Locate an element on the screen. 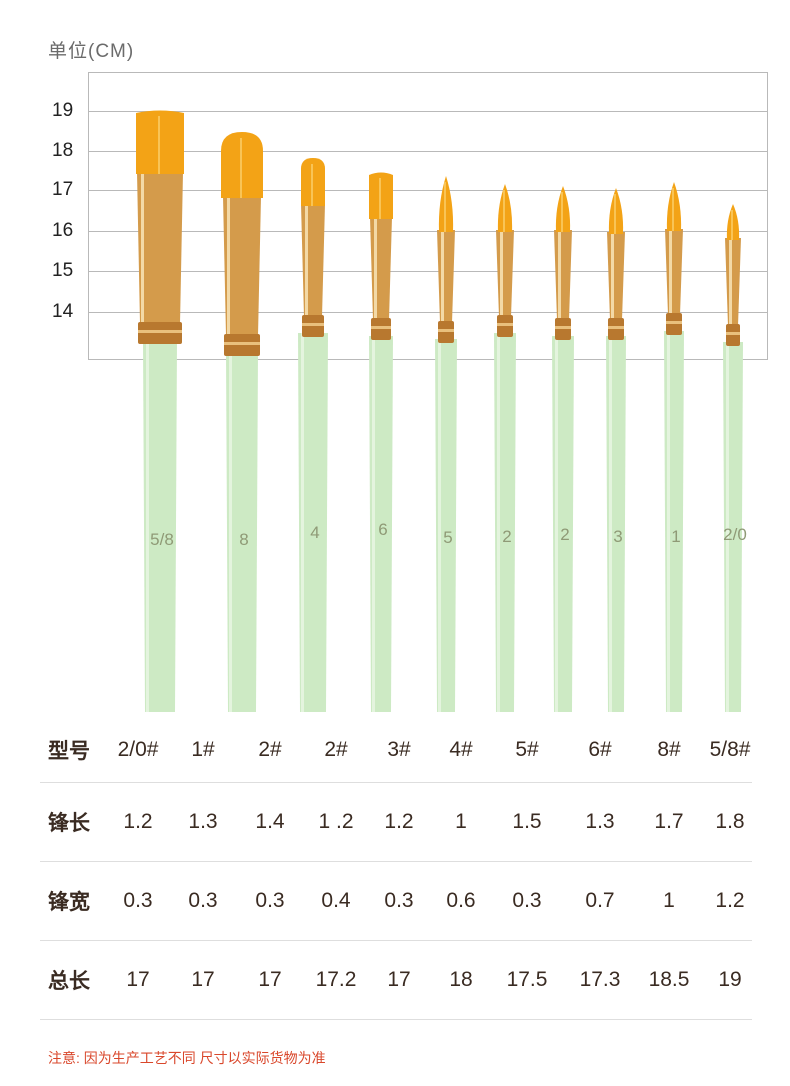 This screenshot has width=790, height=1086. table-cell: 1.7 is located at coordinates (669, 821).